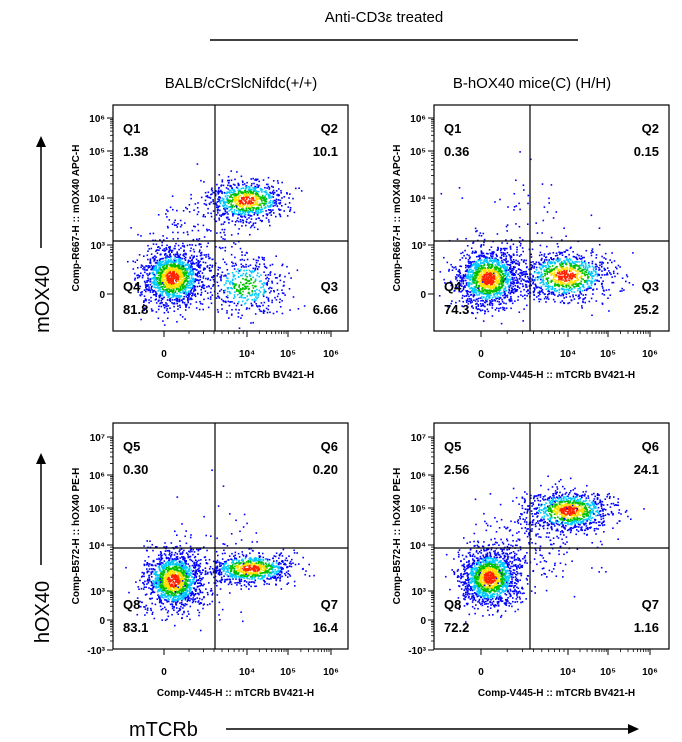  What do you see at coordinates (135, 627) in the screenshot?
I see `quadrant-q8-percent: 83.1` at bounding box center [135, 627].